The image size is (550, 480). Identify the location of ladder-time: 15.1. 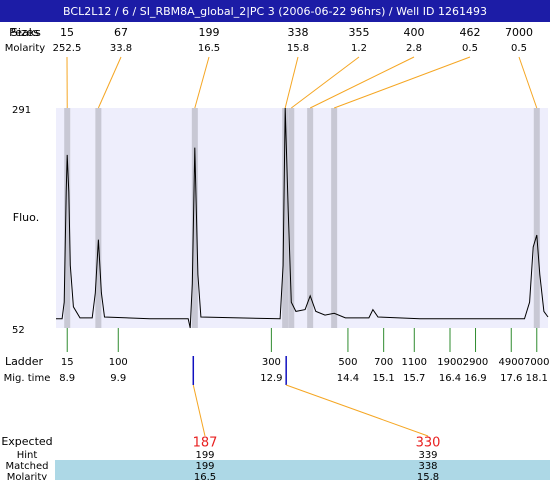
(384, 378).